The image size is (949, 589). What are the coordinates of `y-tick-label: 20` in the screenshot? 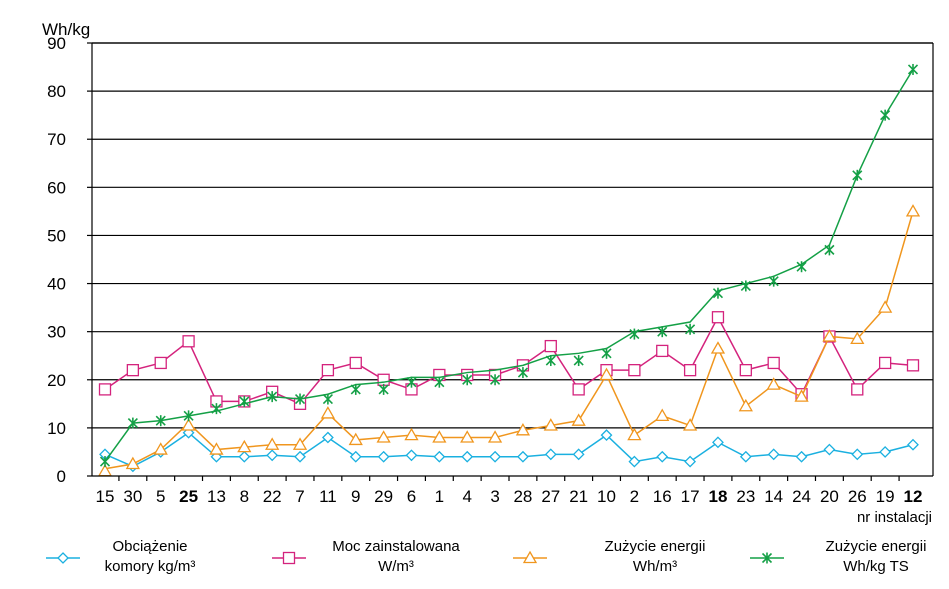 It's located at (56, 380).